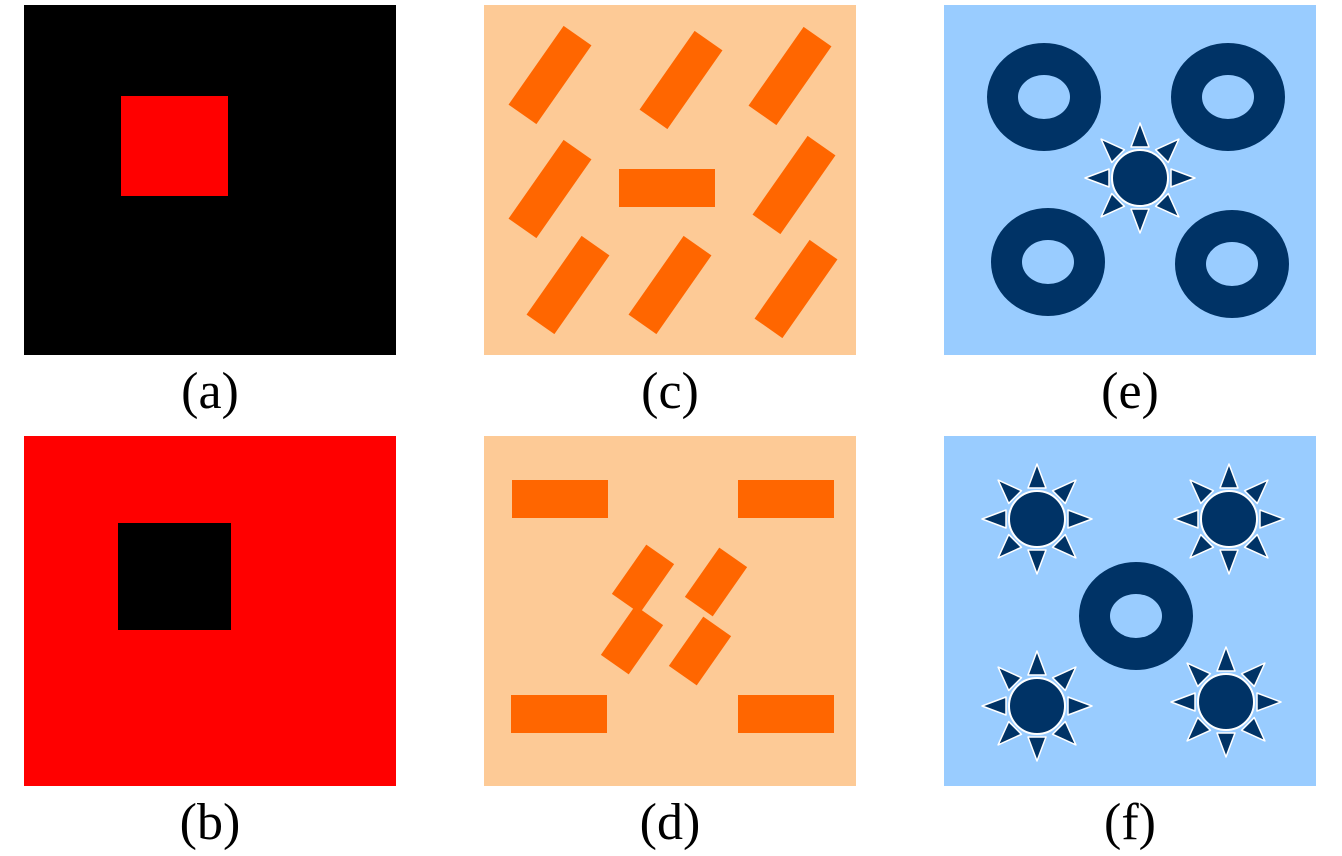 This screenshot has height=856, width=1342. I want to click on caption-a: (a), so click(210, 391).